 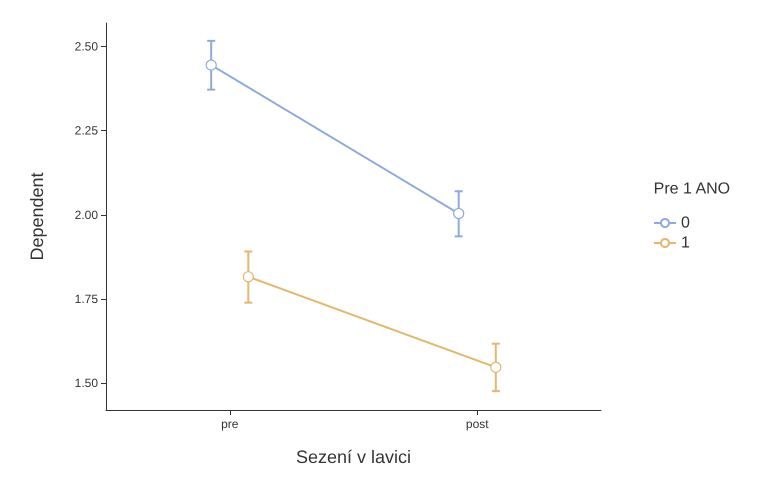 I want to click on legend-label: 1, so click(x=685, y=243).